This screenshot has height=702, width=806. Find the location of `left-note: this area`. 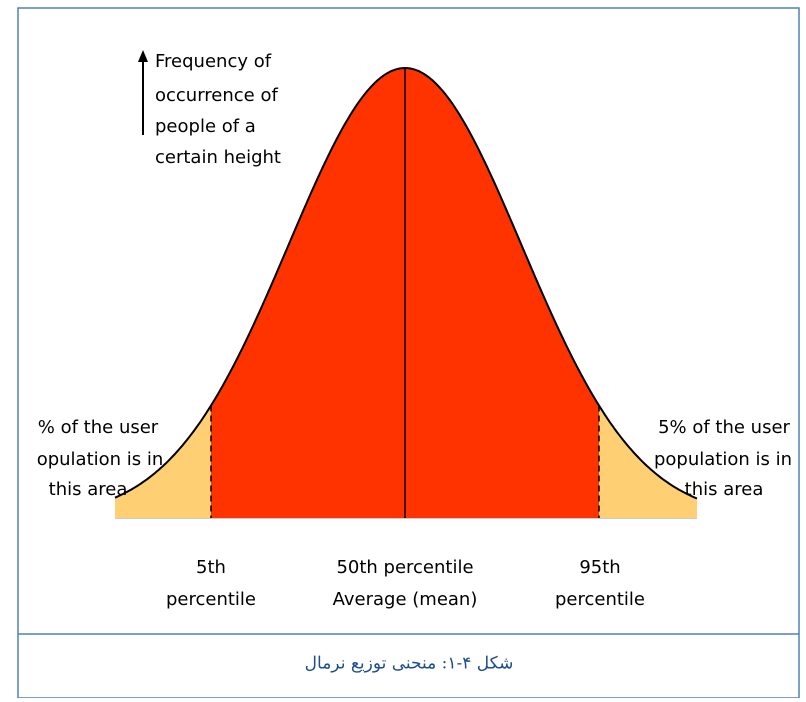

left-note: this area is located at coordinates (88, 489).